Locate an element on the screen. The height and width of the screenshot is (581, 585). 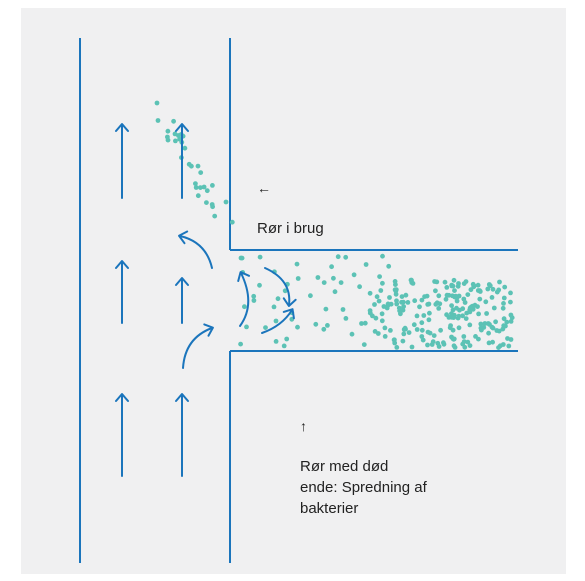
eddy-arrows is located at coordinates (237, 299).